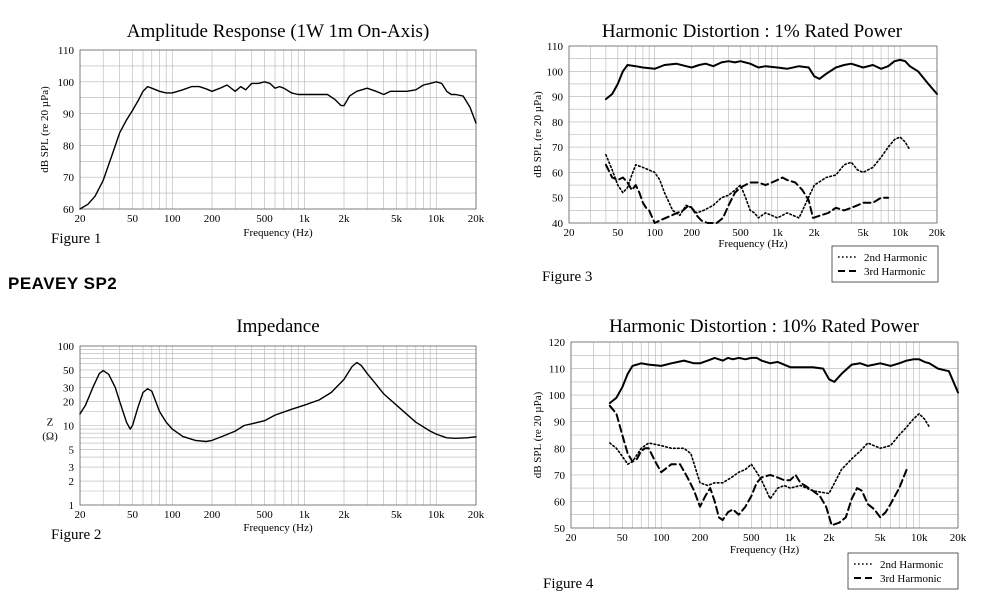 Image resolution: width=999 pixels, height=609 pixels. What do you see at coordinates (72, 482) in the screenshot?
I see `y-tick-label: 2` at bounding box center [72, 482].